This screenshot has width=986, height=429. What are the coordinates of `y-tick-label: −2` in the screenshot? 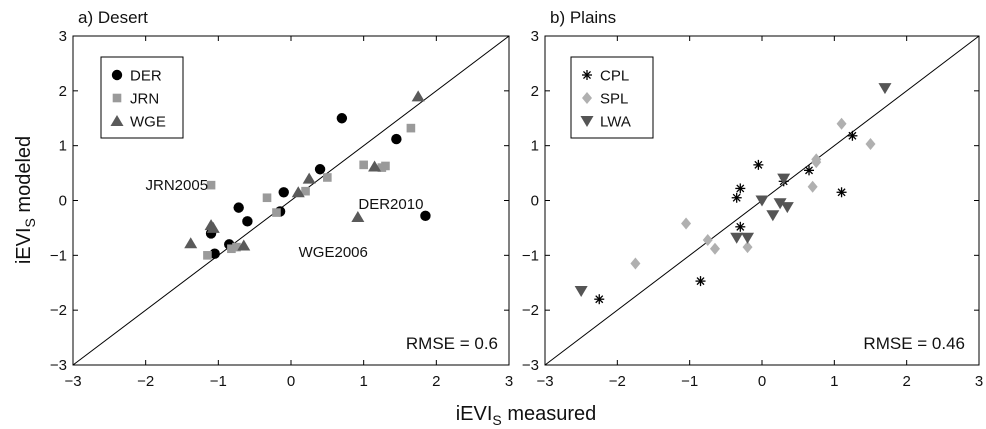 It's located at (58, 310).